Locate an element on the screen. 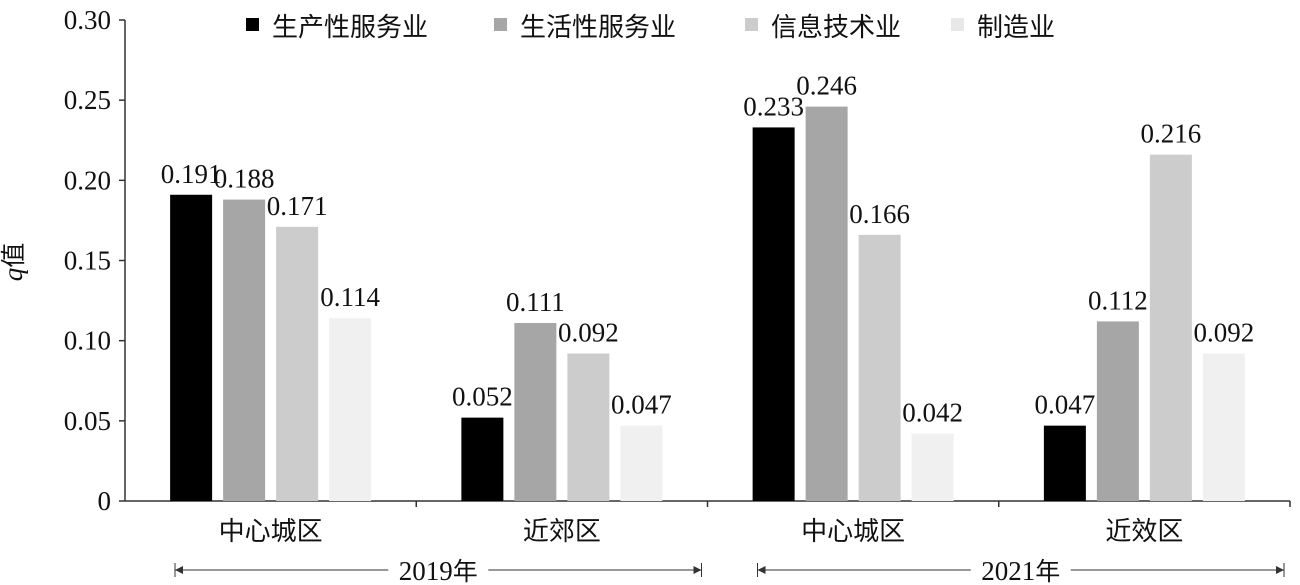 The width and height of the screenshot is (1300, 585). y-tick-label: 0.25 is located at coordinates (87, 100).